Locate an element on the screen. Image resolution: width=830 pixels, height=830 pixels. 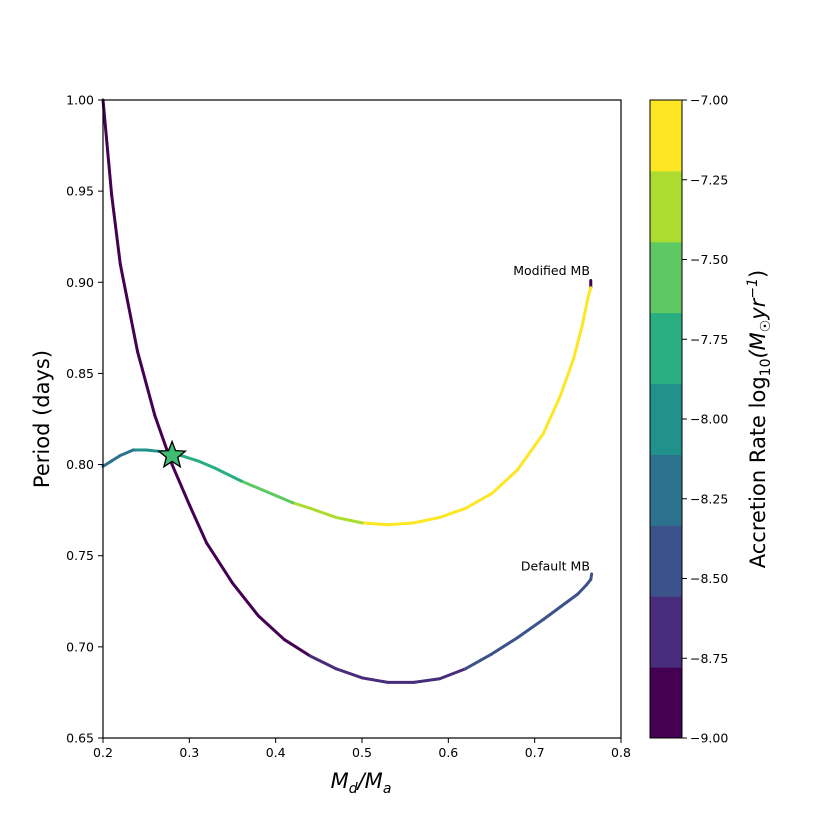
x-tick-label: 0.3 is located at coordinates (189, 752).